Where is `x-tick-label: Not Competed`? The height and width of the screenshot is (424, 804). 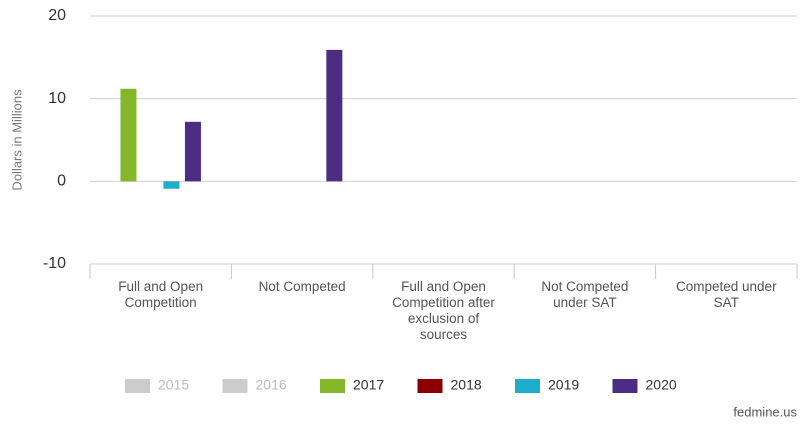 x-tick-label: Not Competed is located at coordinates (302, 286).